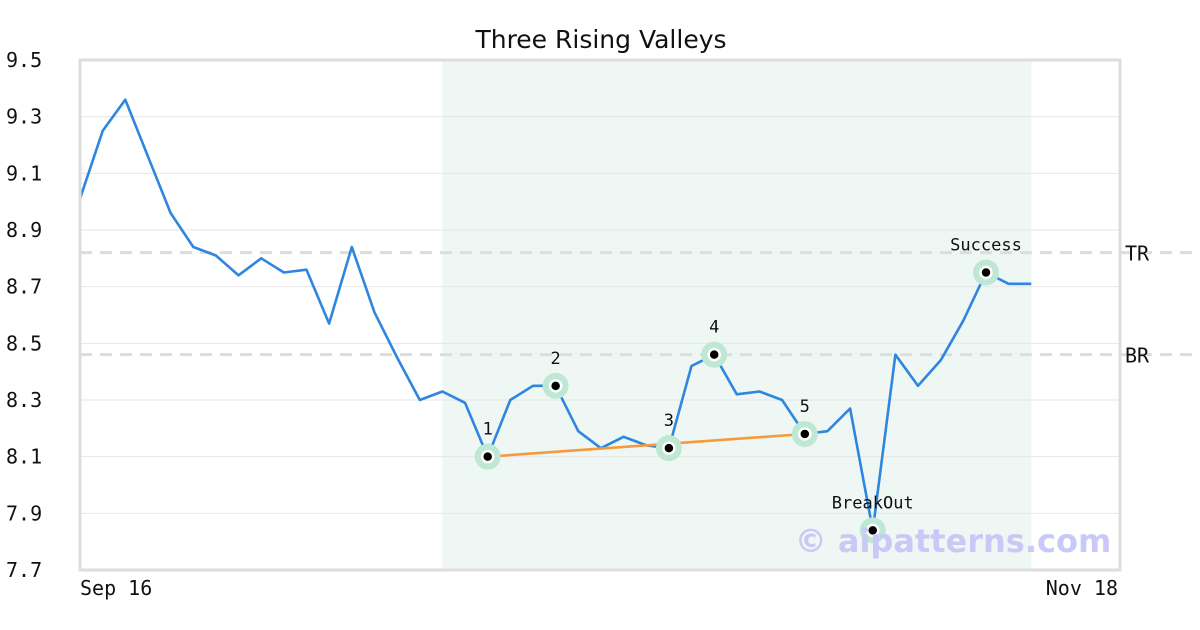  What do you see at coordinates (24, 570) in the screenshot?
I see `y-tick-label: 7.7` at bounding box center [24, 570].